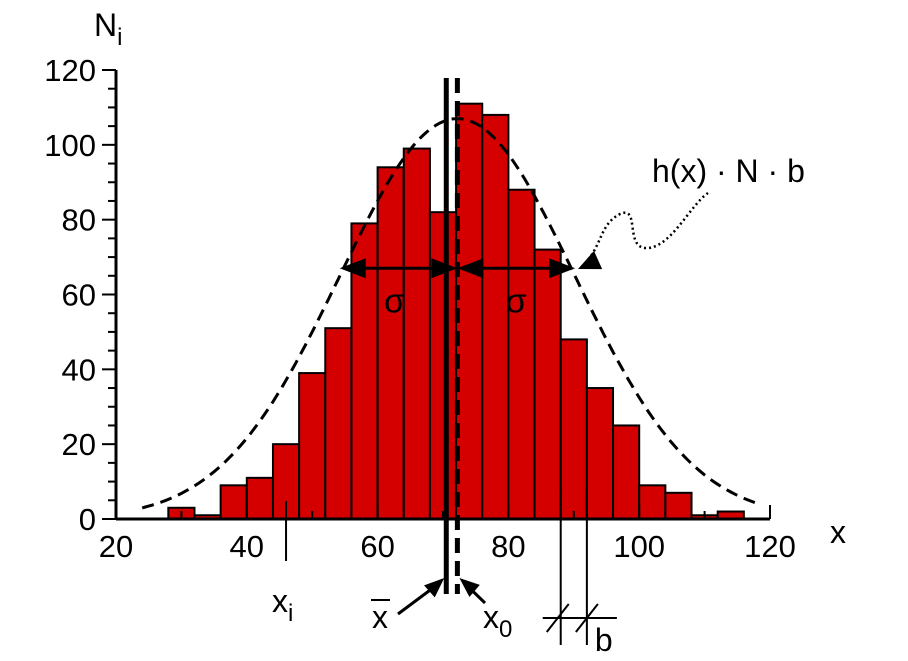 The height and width of the screenshot is (661, 908). What do you see at coordinates (604, 640) in the screenshot?
I see `b-label: b` at bounding box center [604, 640].